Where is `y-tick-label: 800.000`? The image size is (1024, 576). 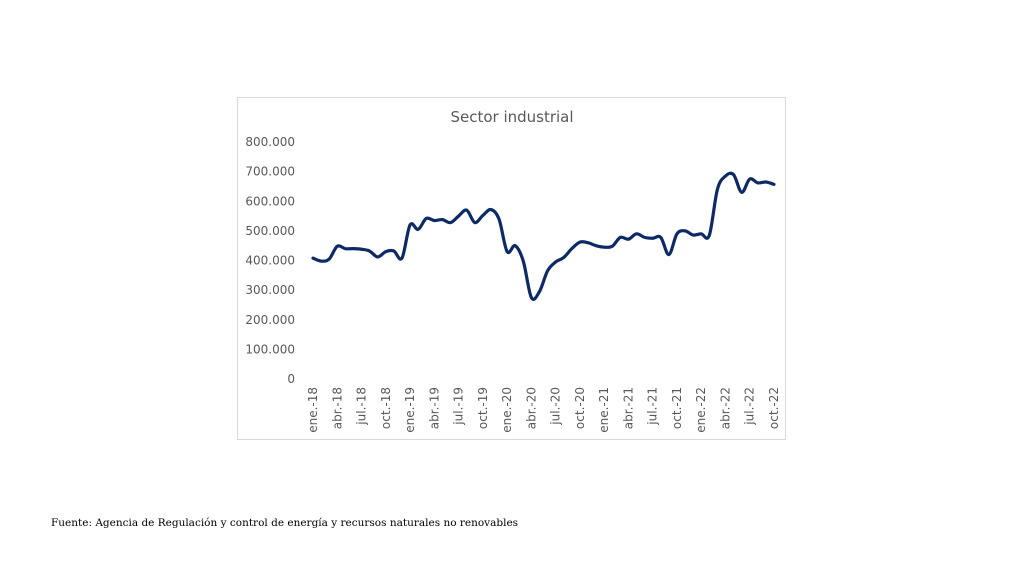 y-tick-label: 800.000 is located at coordinates (270, 142).